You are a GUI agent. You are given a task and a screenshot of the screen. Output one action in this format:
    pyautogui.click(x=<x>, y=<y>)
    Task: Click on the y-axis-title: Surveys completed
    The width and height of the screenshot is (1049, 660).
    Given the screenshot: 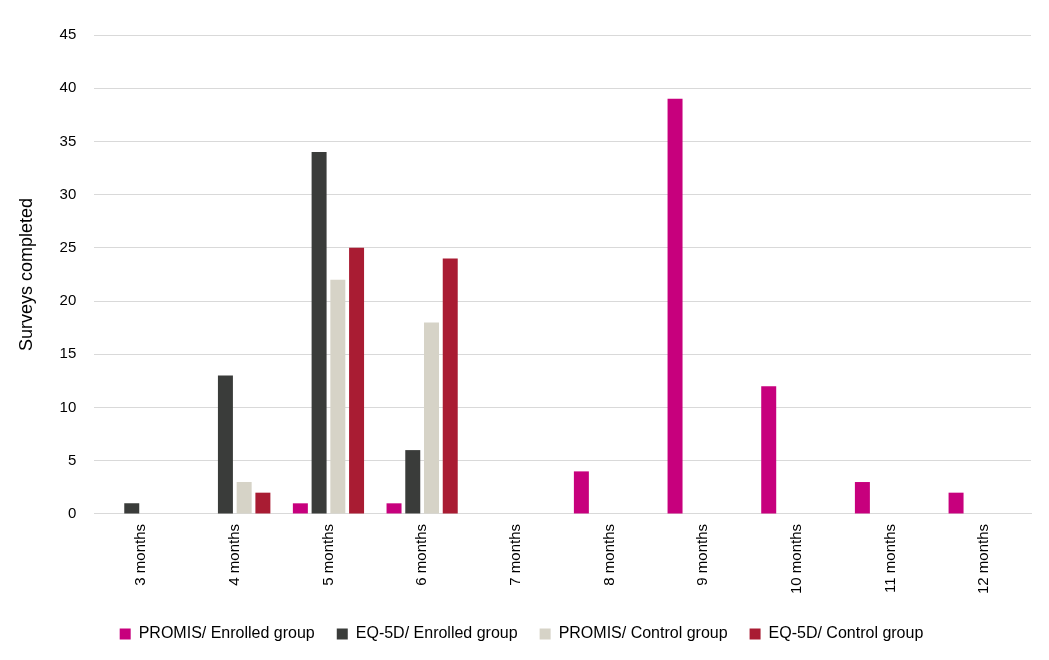 What is the action you would take?
    pyautogui.click(x=25, y=274)
    